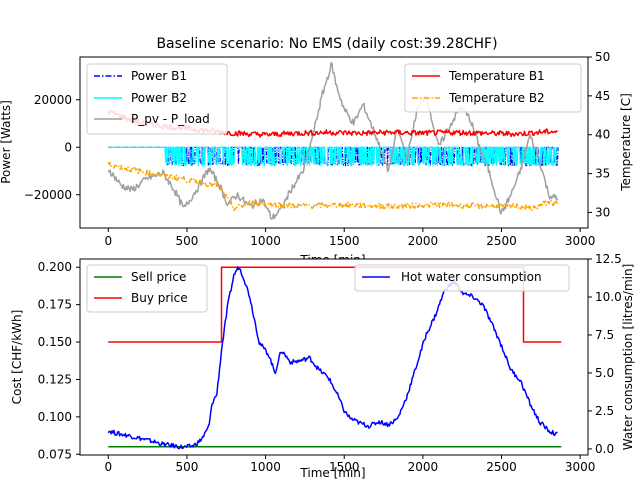 The height and width of the screenshot is (480, 640). What do you see at coordinates (55, 379) in the screenshot?
I see `bottom-y-tick-label: 0.125` at bounding box center [55, 379].